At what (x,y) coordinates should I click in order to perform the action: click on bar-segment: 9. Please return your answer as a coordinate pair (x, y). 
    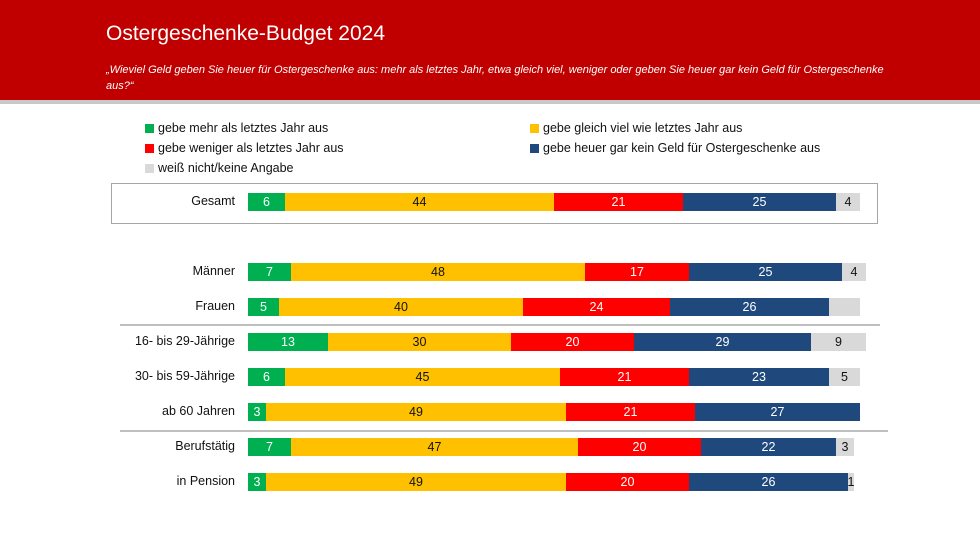
    Looking at the image, I should click on (838, 342).